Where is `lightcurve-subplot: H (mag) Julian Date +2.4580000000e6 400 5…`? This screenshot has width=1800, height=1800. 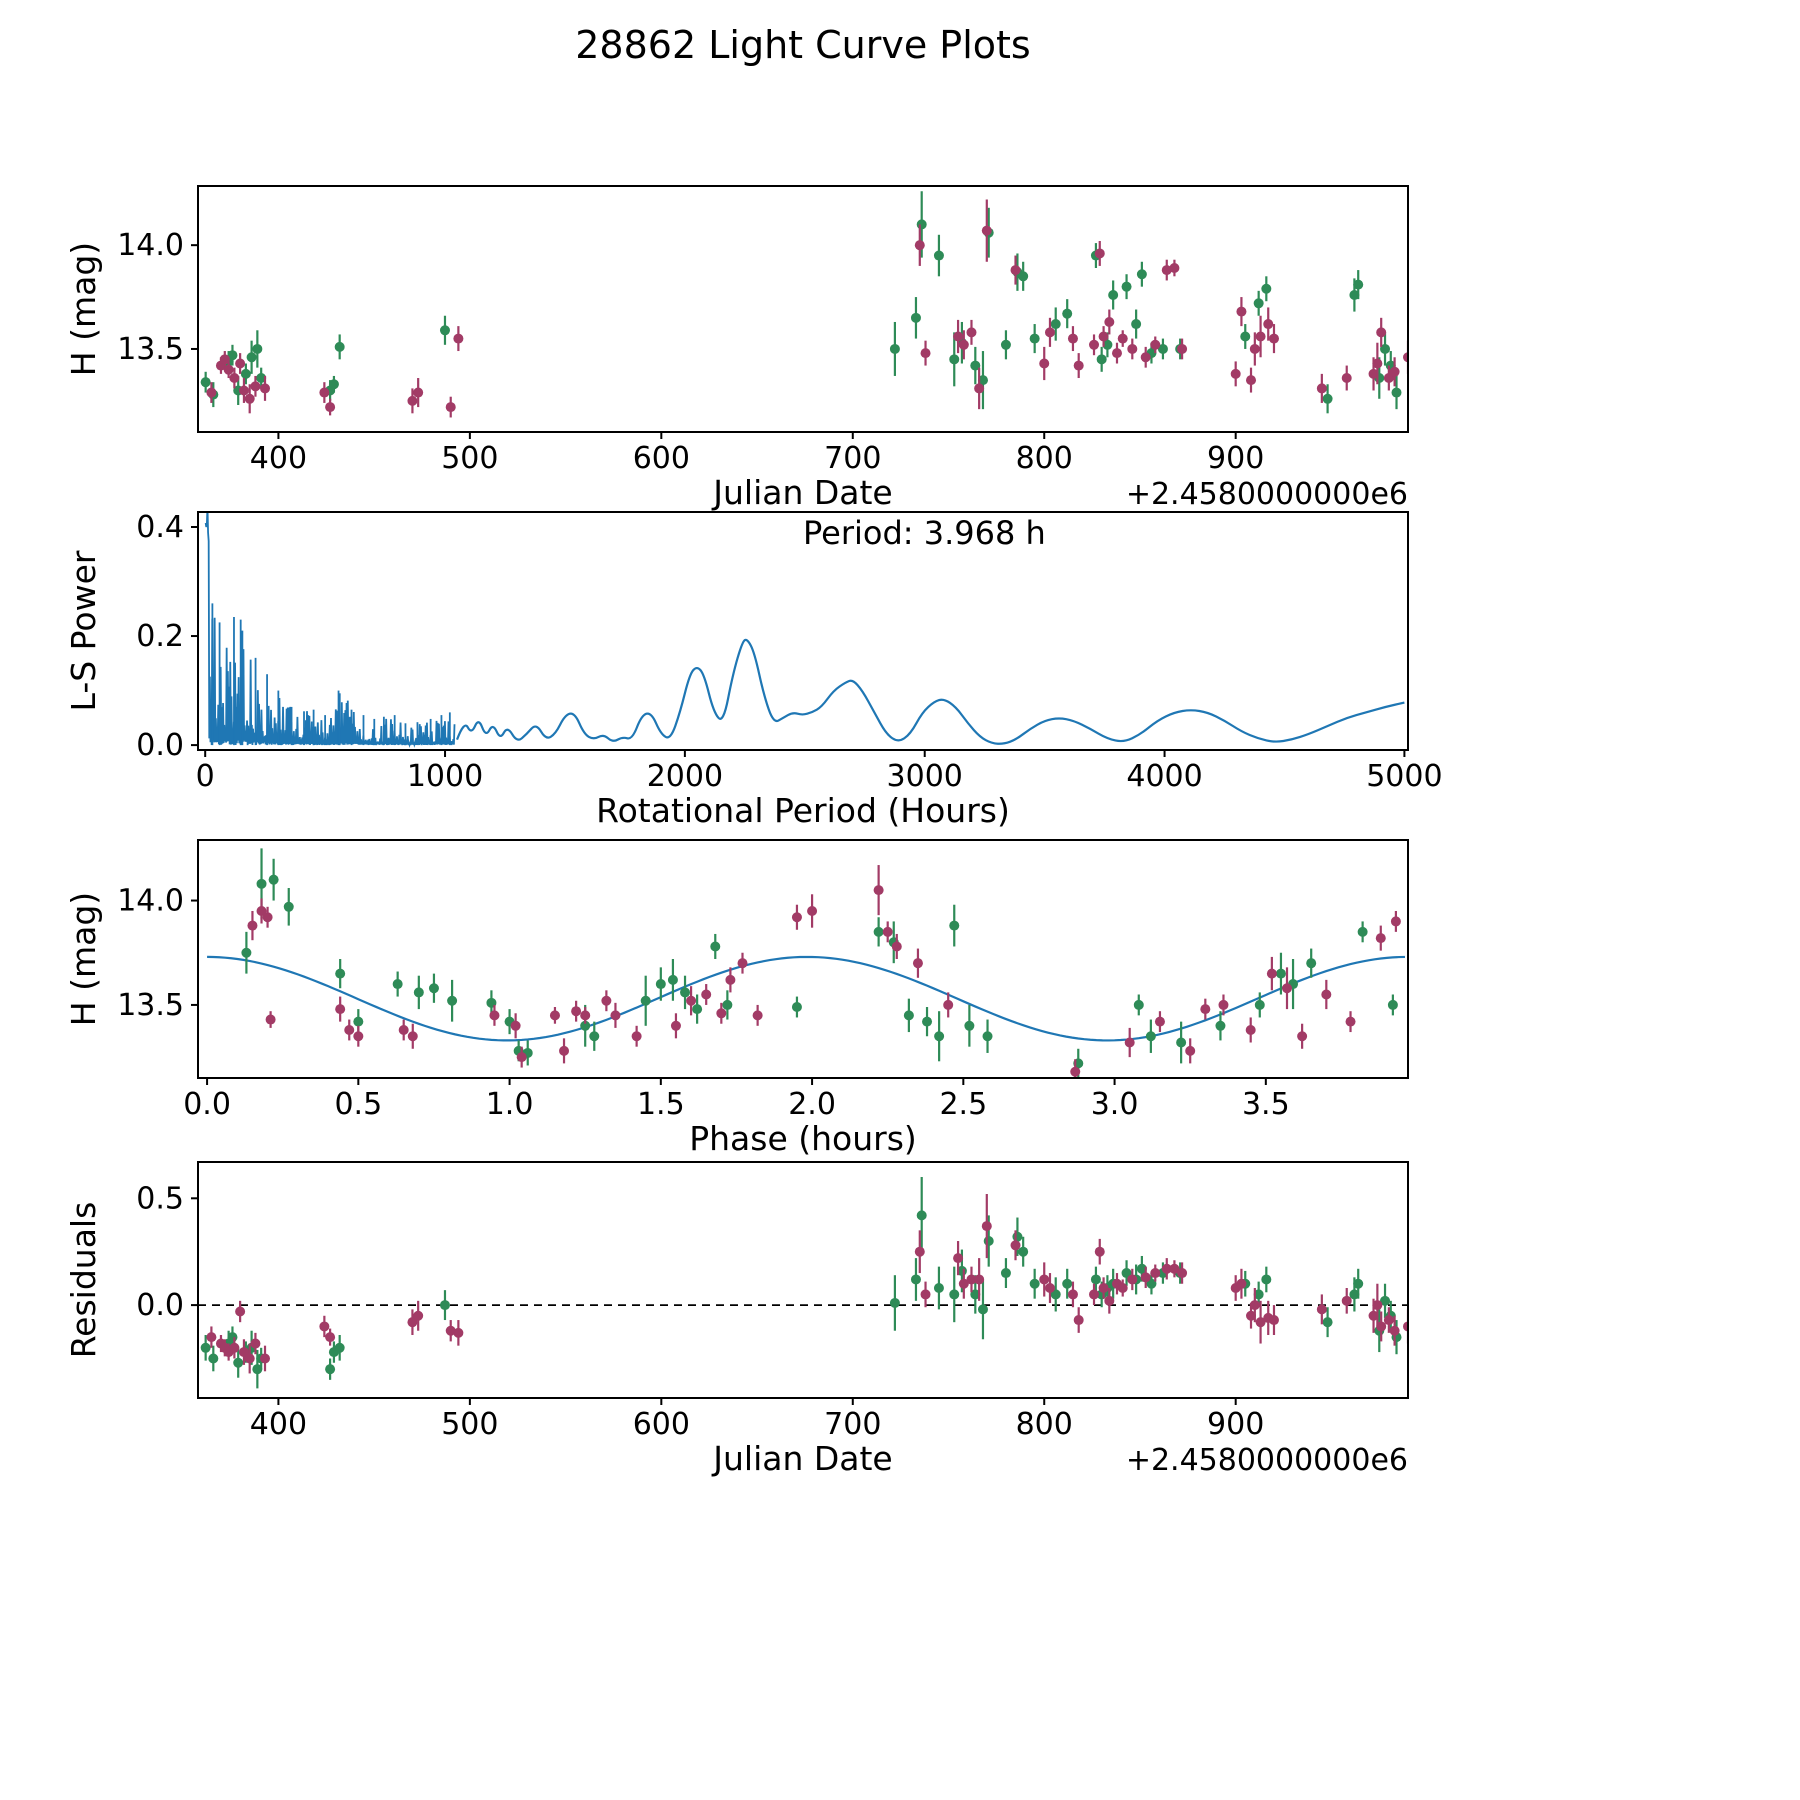
lightcurve-subplot: H (mag) Julian Date +2.4580000000e6 400 5… is located at coordinates (741, 348).